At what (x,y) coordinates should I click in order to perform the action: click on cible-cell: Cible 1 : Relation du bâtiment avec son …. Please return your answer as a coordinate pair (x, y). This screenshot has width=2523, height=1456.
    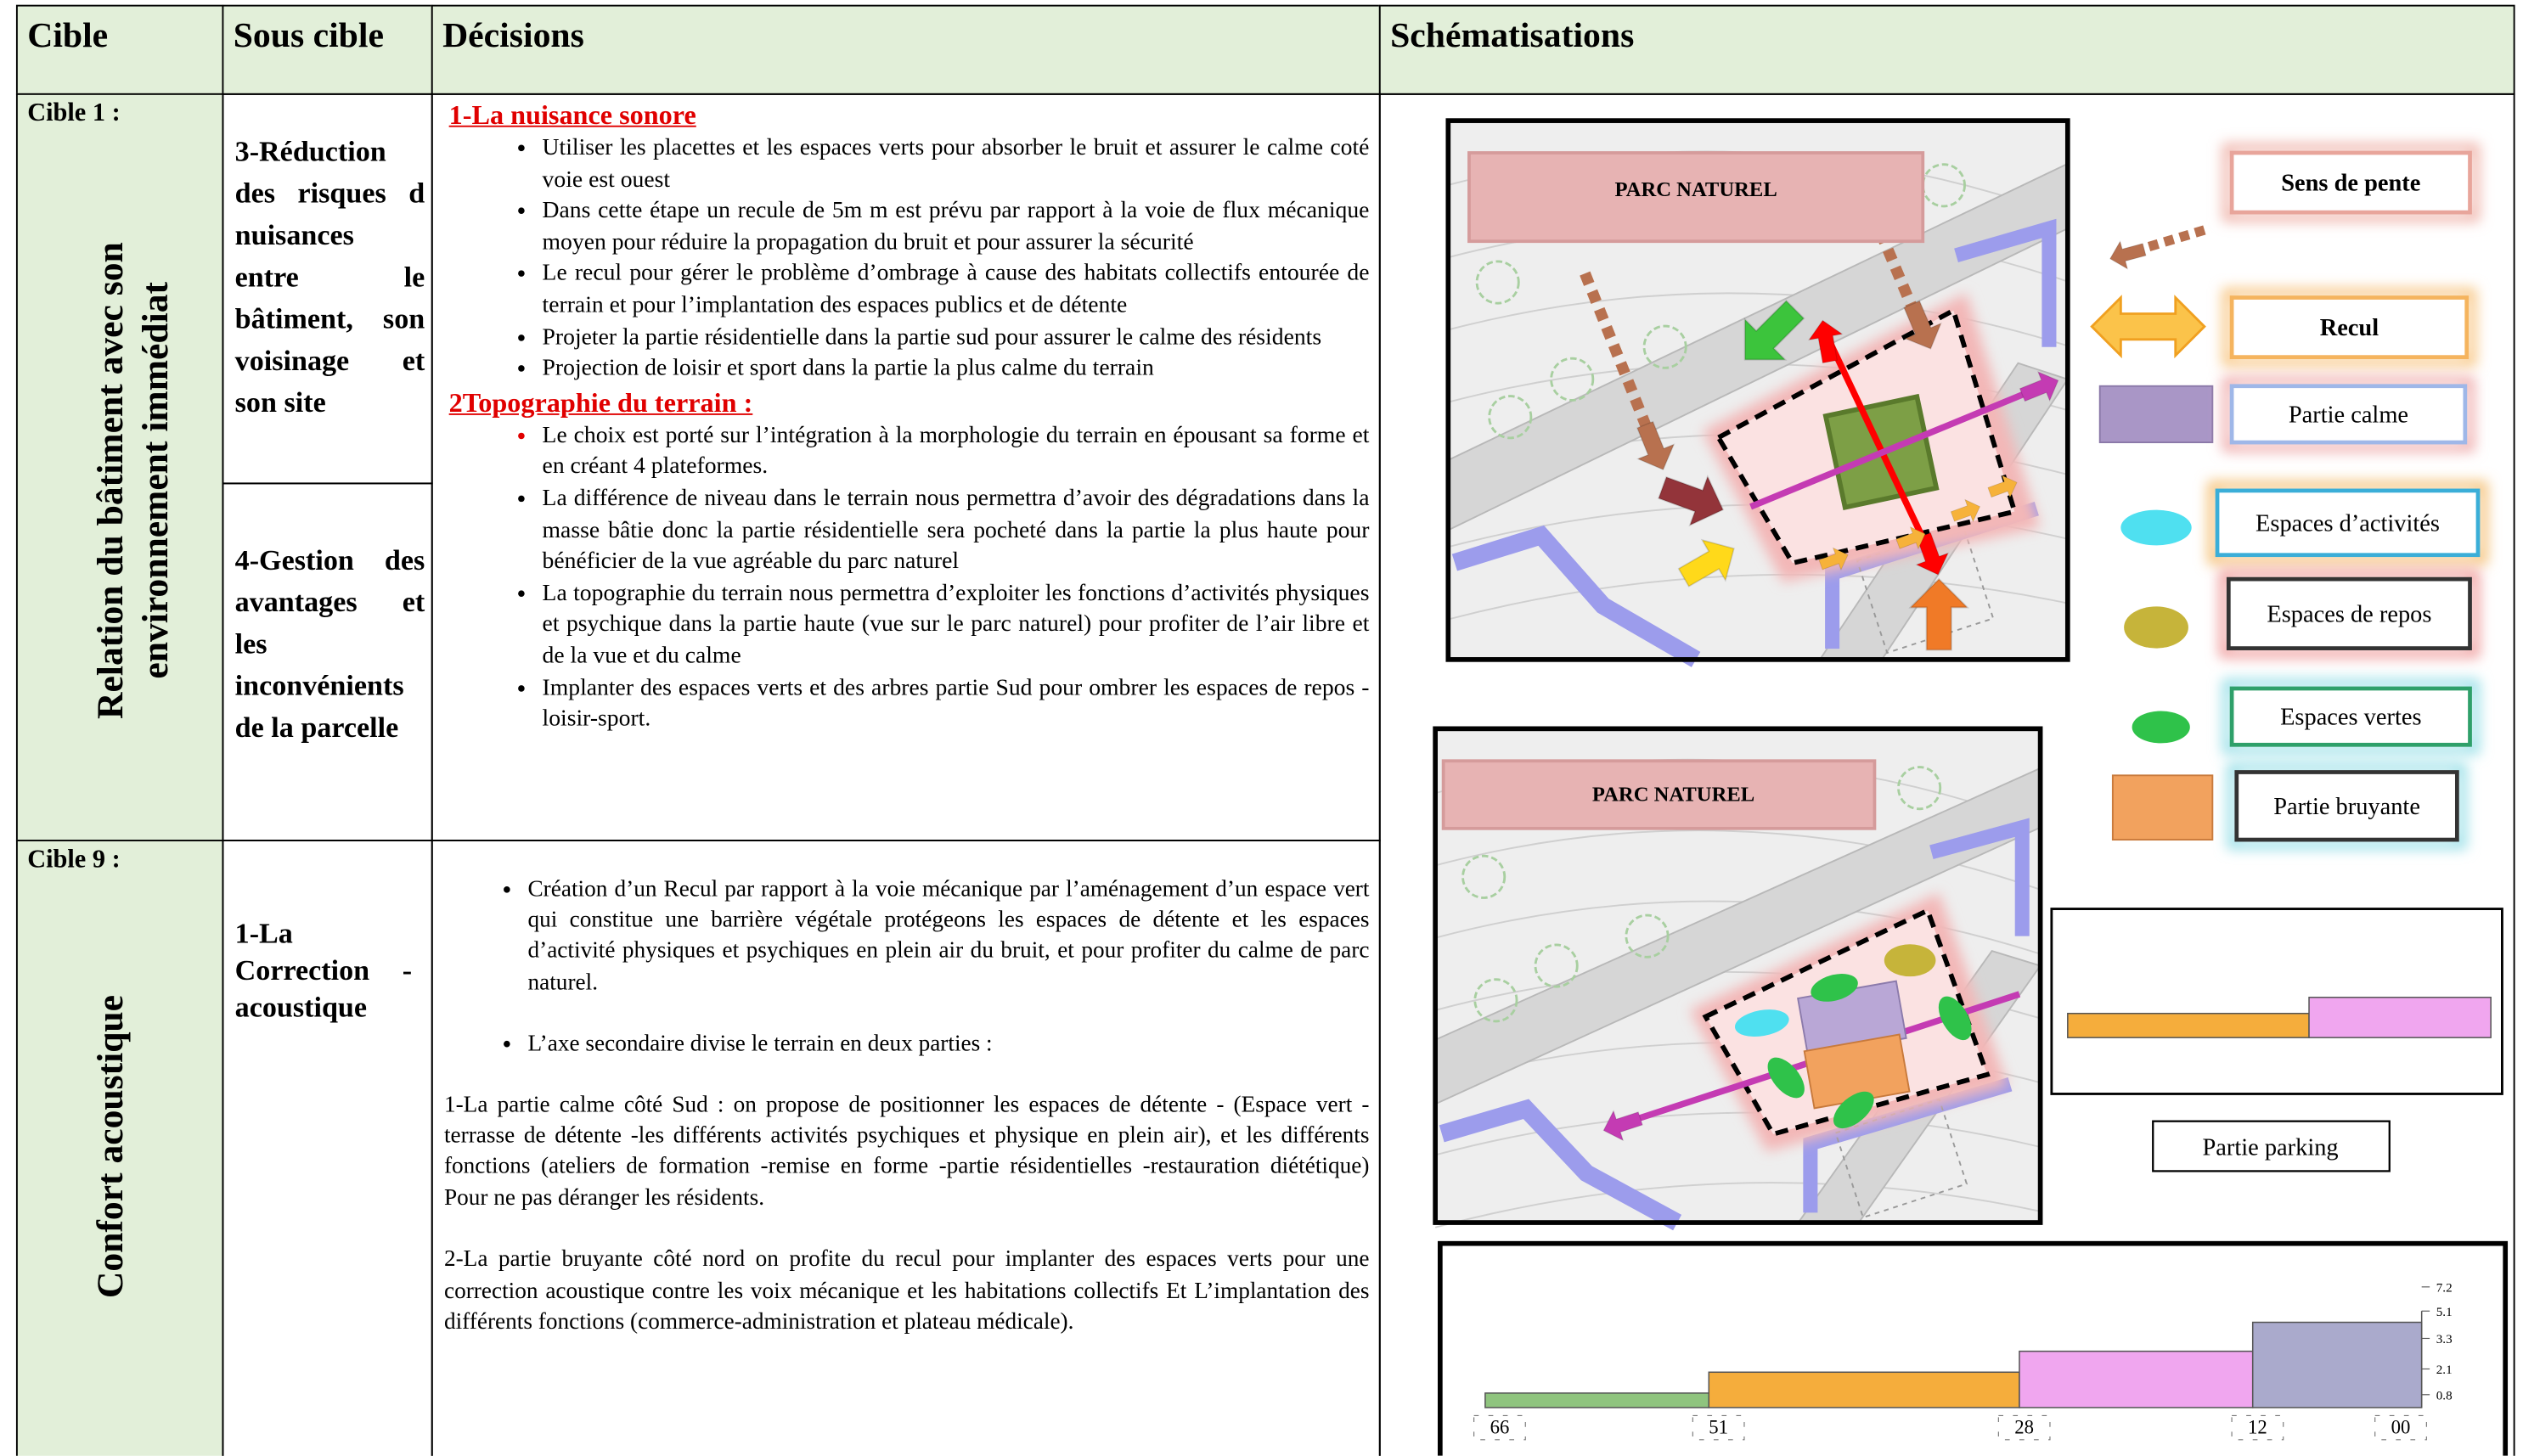
    Looking at the image, I should click on (119, 467).